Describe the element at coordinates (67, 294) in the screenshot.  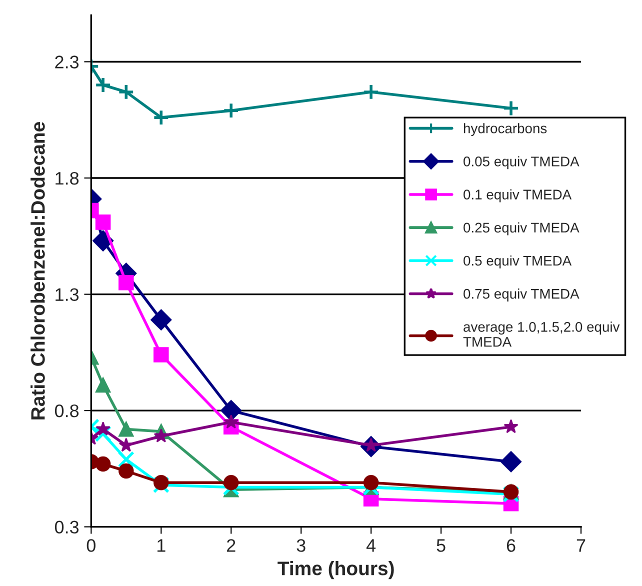
I see `y-tick-label: 1.3` at that location.